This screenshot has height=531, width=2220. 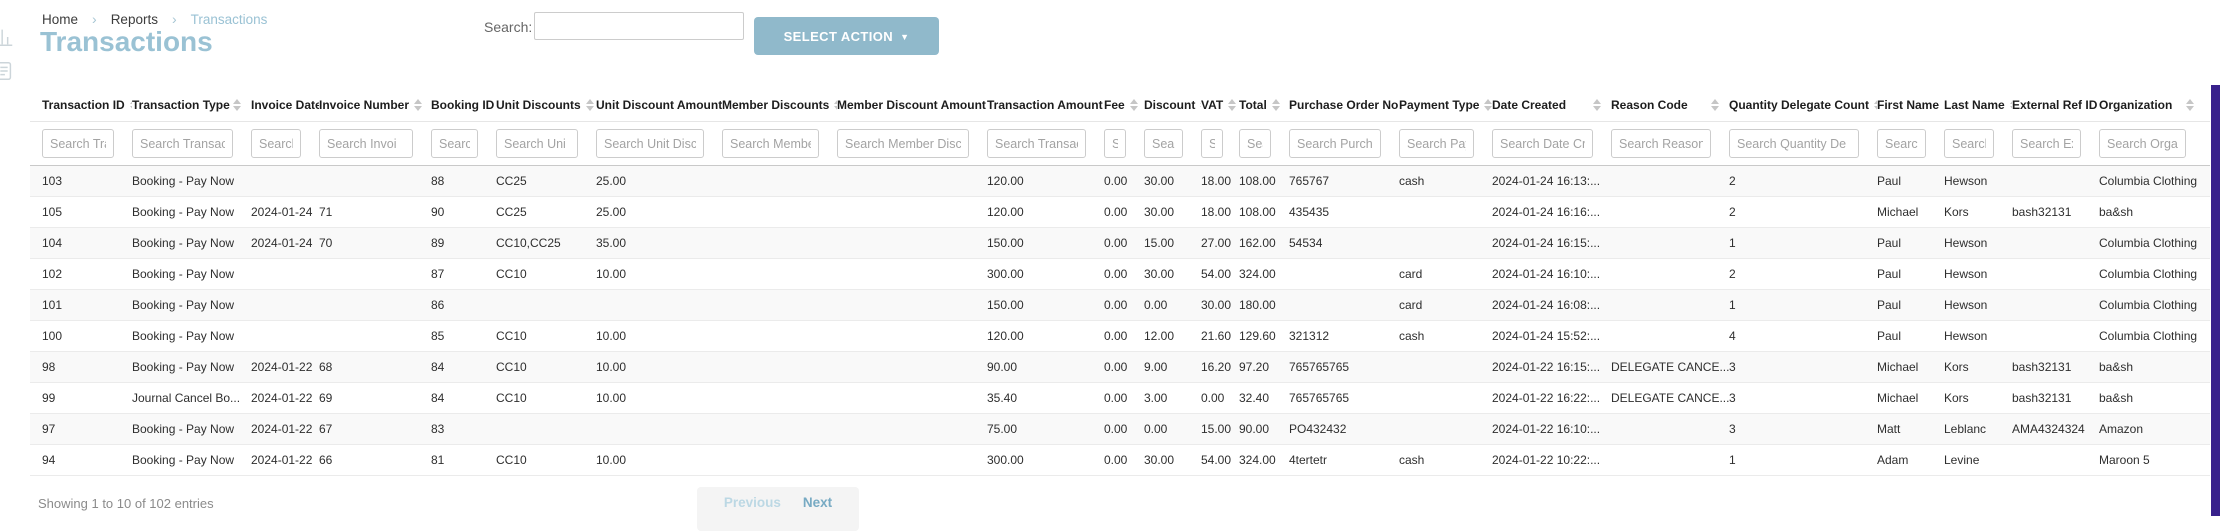 I want to click on filter-input-invoice-number, so click(x=366, y=143).